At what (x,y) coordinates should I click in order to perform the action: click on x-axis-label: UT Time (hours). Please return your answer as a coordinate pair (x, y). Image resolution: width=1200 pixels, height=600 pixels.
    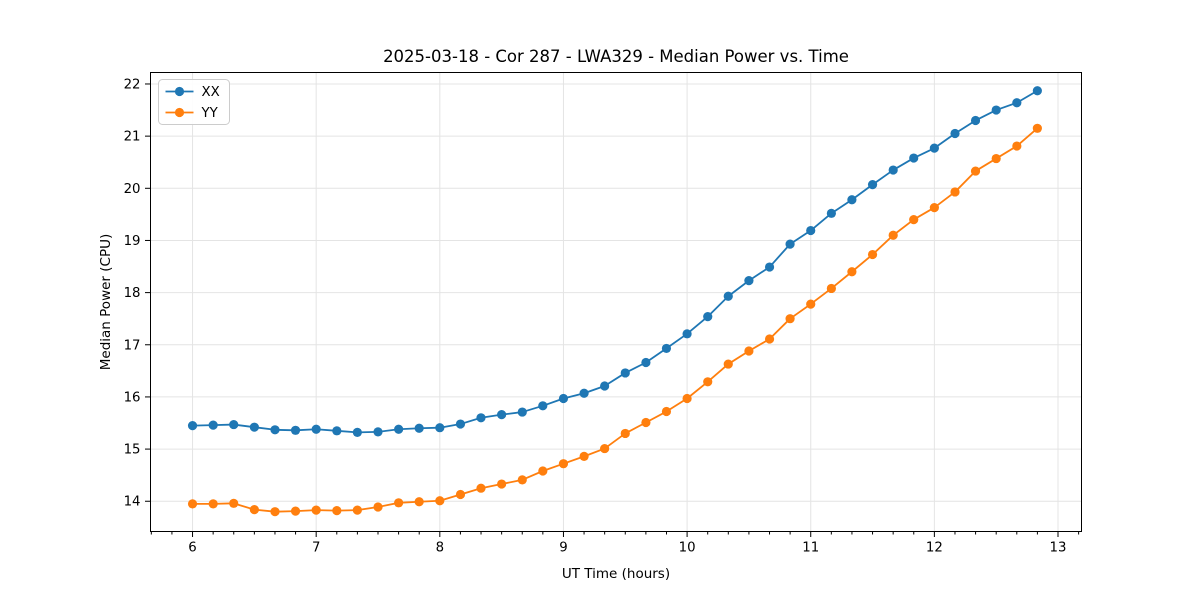
    Looking at the image, I should click on (616, 574).